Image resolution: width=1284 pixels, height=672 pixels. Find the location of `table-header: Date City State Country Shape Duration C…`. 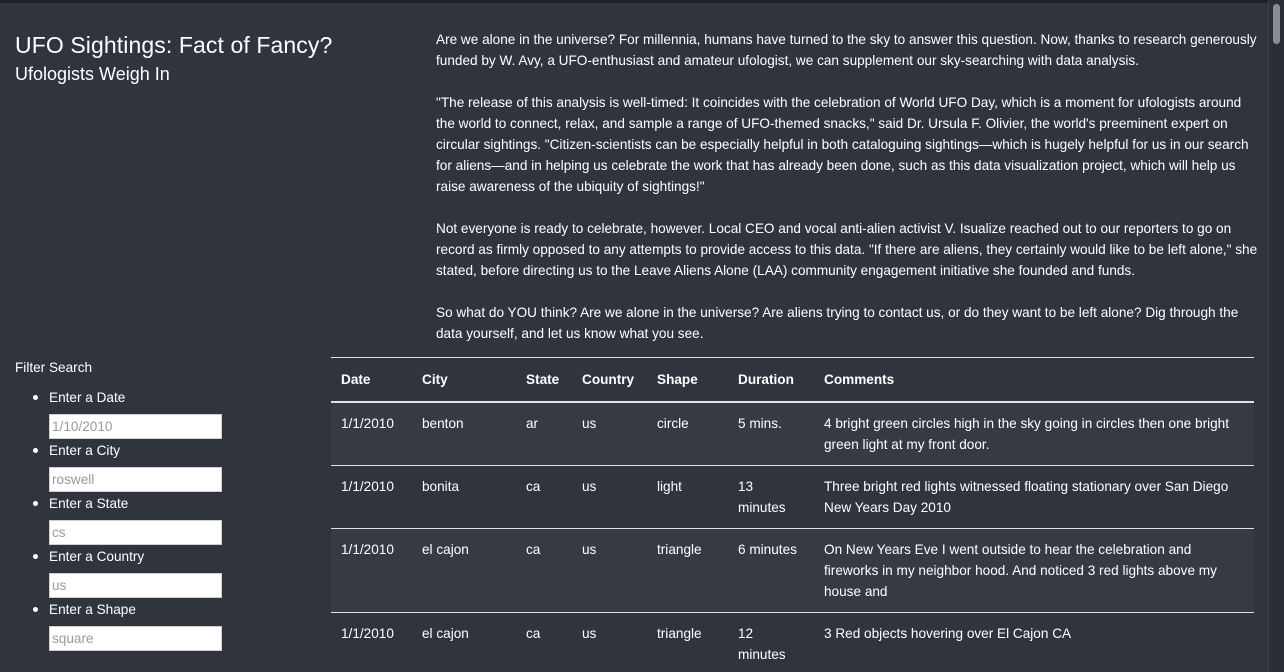

table-header: Date City State Country Shape Duration C… is located at coordinates (792, 380).